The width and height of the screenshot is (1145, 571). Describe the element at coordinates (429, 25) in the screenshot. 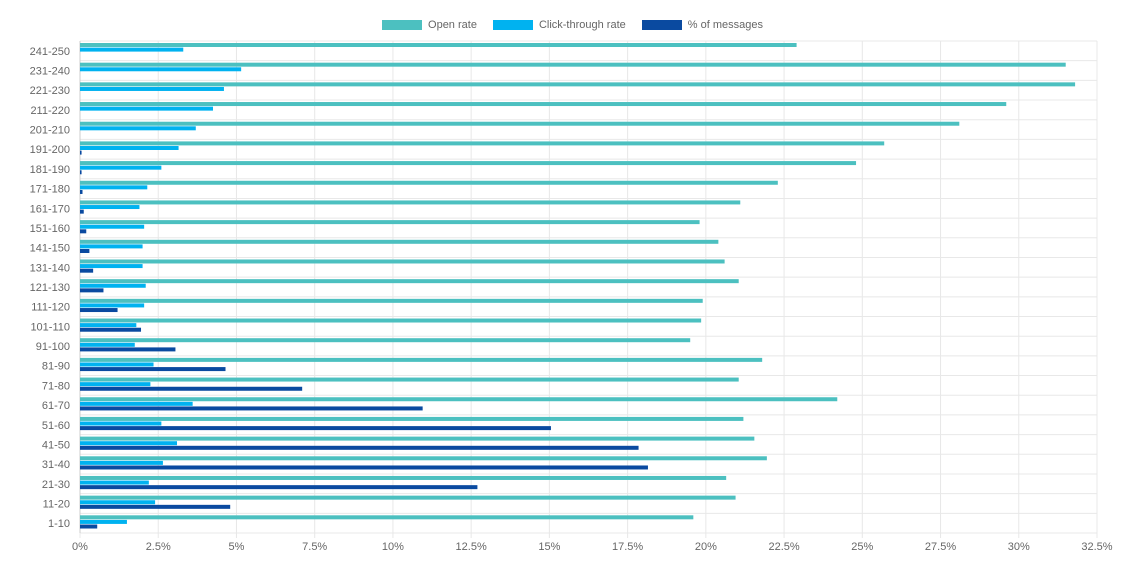

I see `legend-item-open-rate: Open rate` at that location.